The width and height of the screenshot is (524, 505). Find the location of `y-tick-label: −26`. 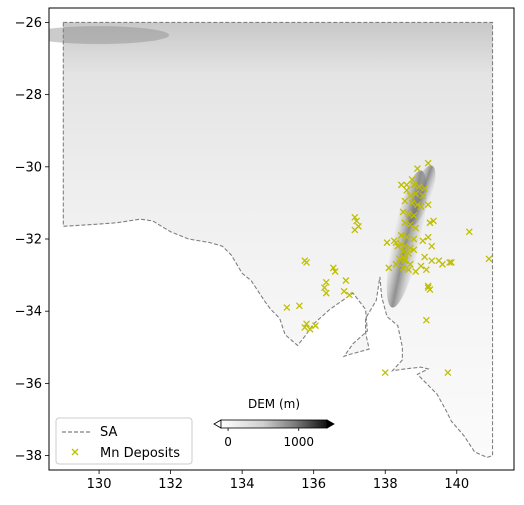

y-tick-label: −26 is located at coordinates (28, 23).